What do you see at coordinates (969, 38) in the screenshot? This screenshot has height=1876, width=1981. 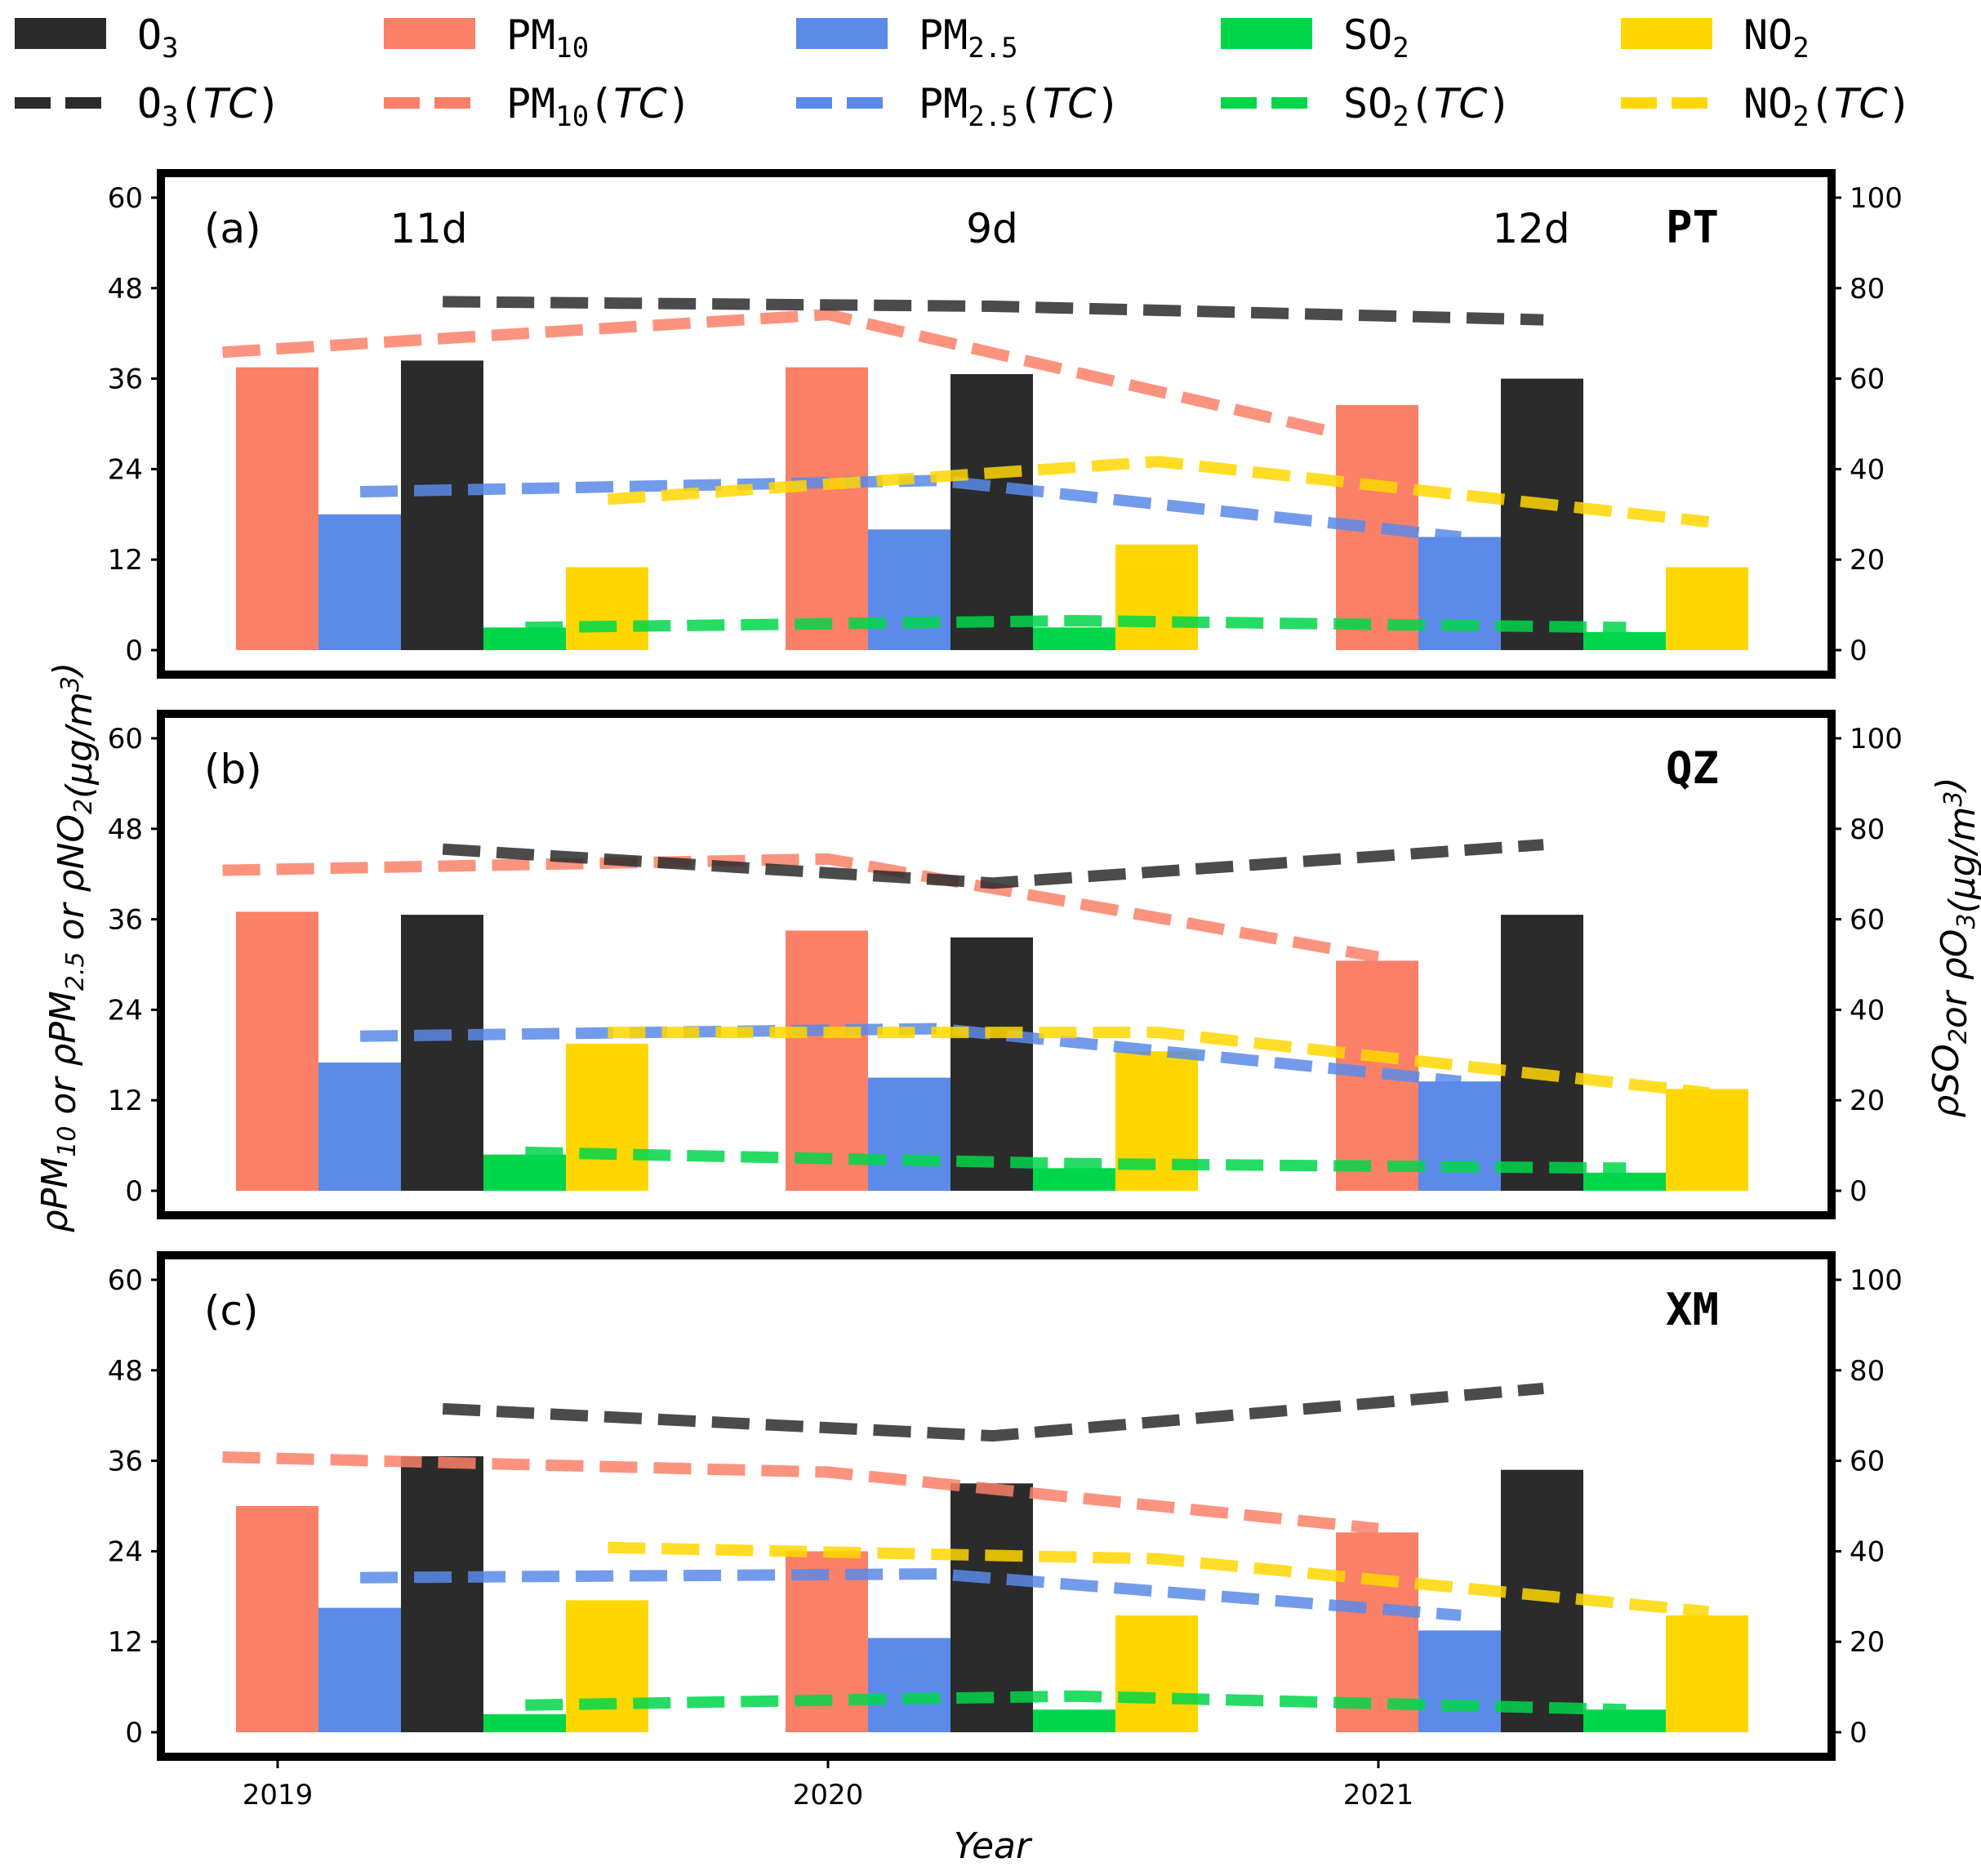 I see `legend-label-pm2.5: PM2.5` at bounding box center [969, 38].